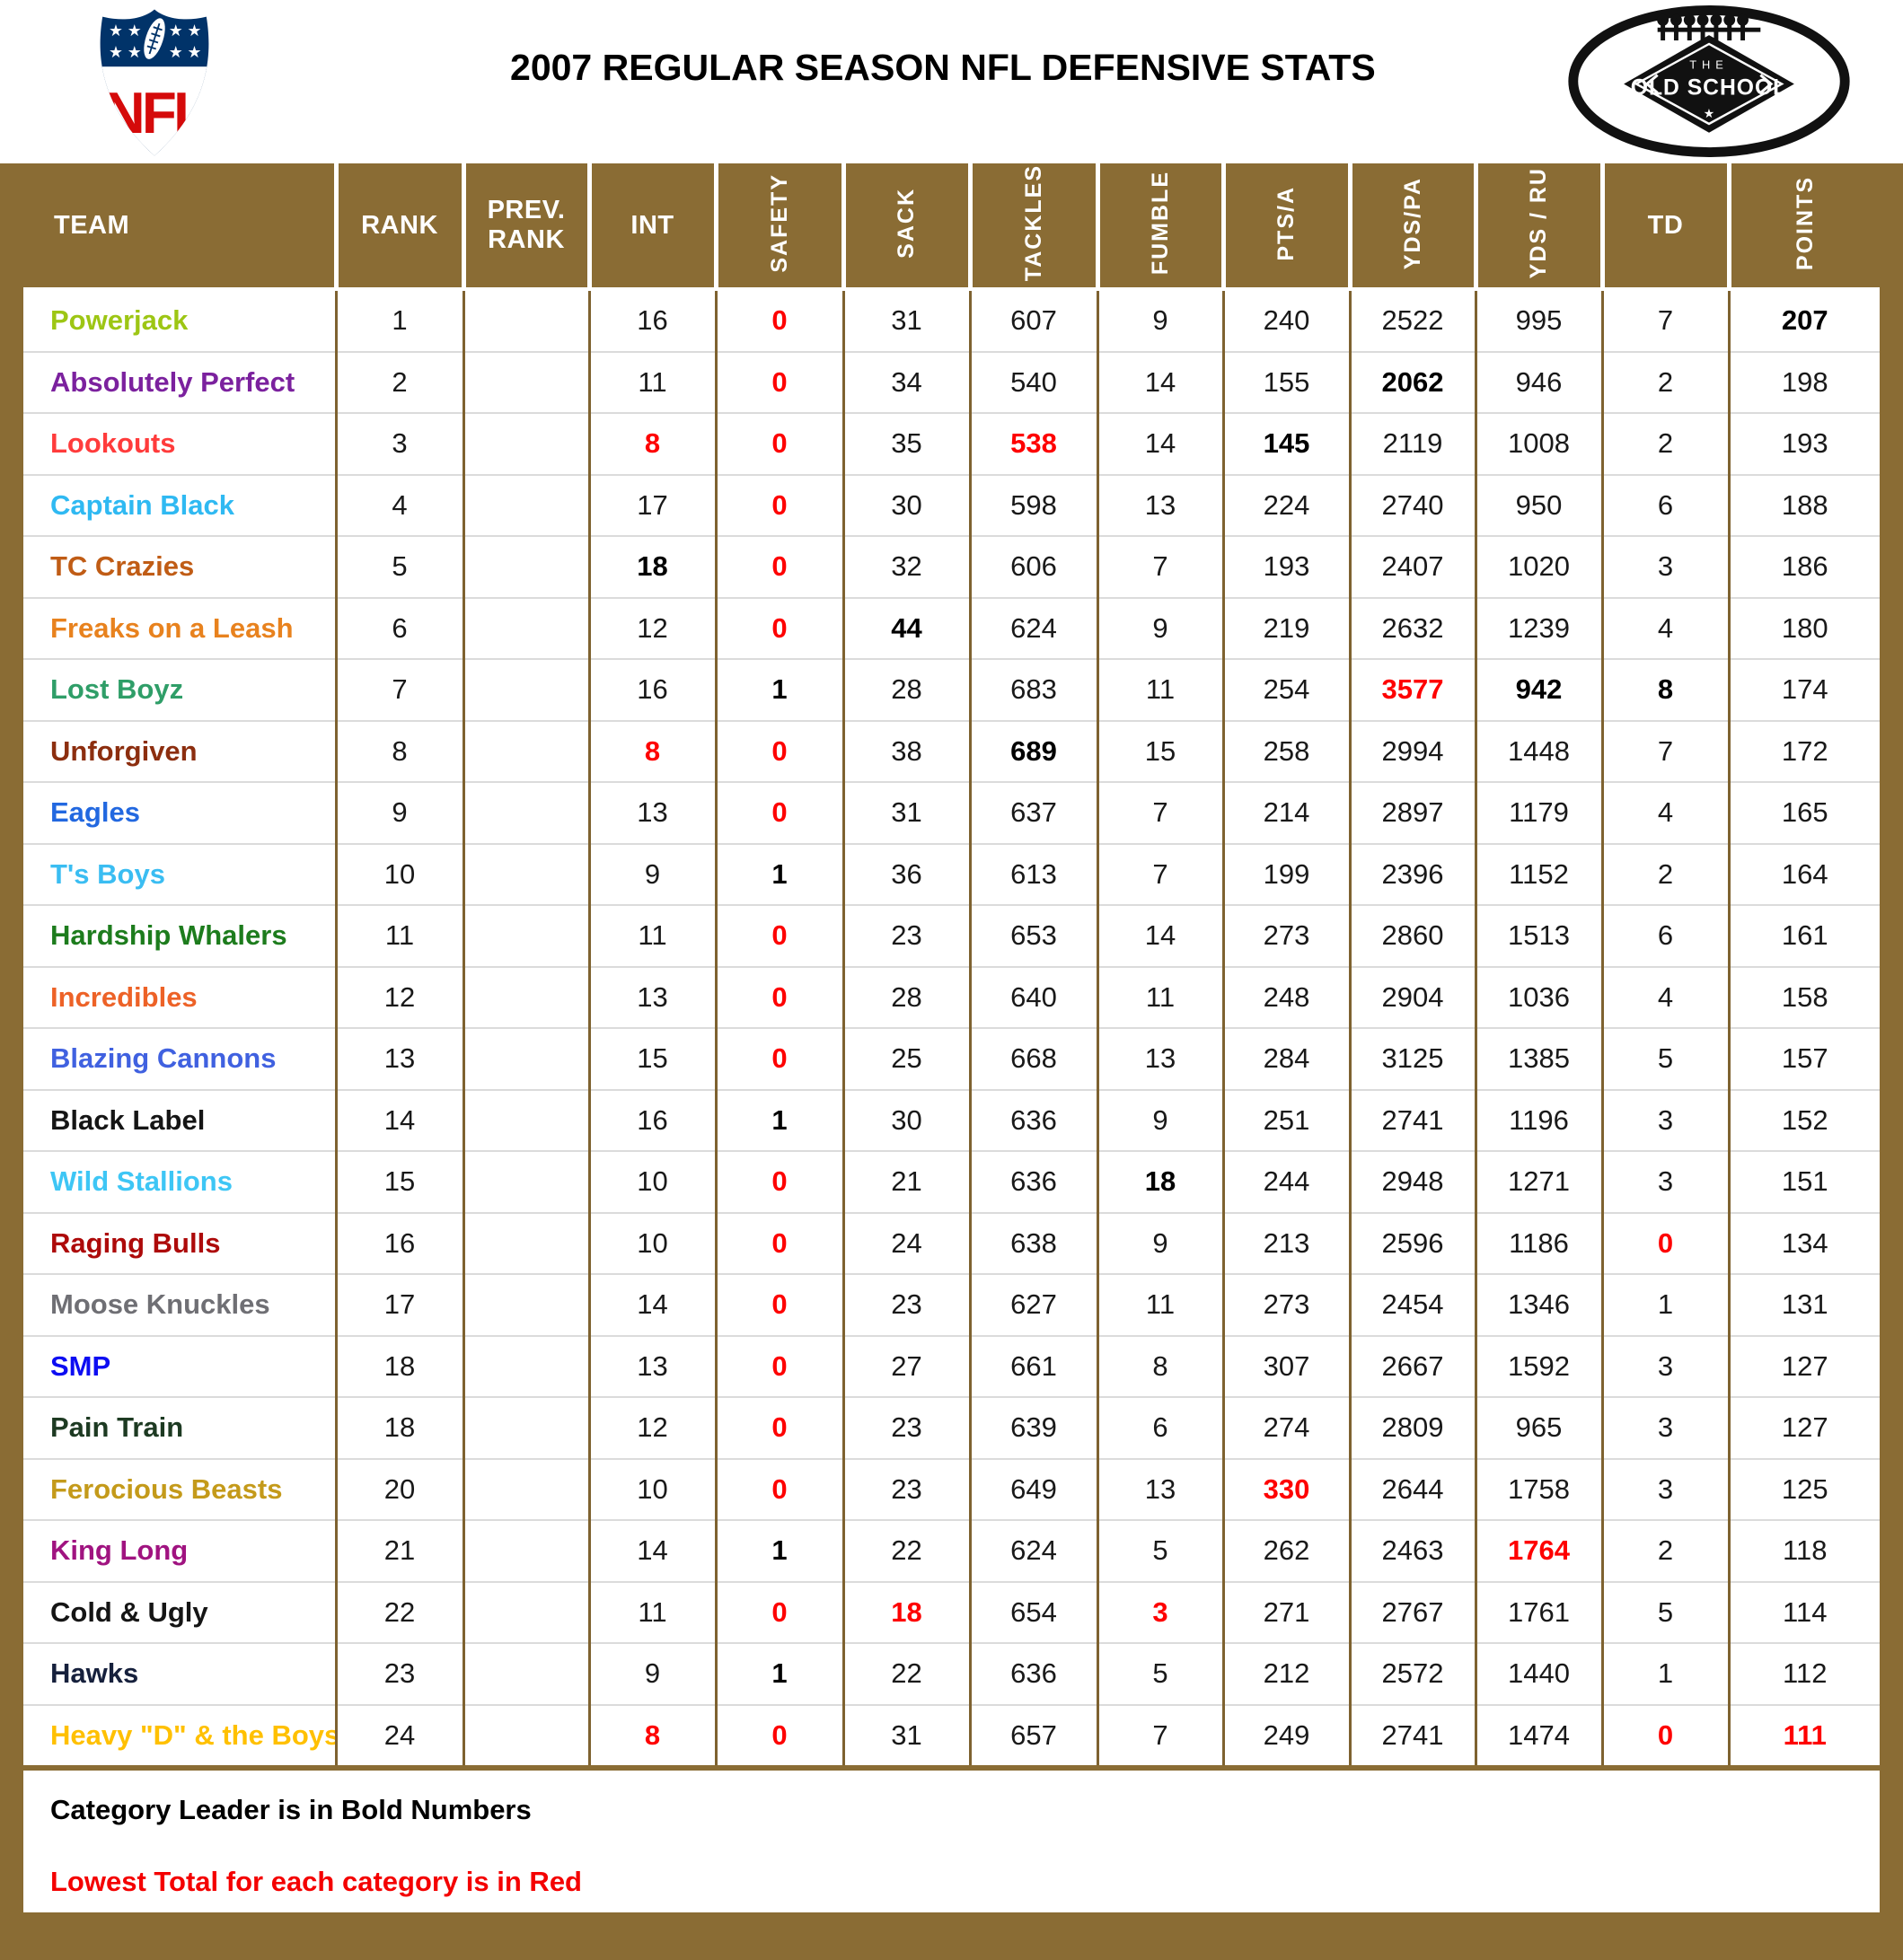 This screenshot has width=1903, height=1960. What do you see at coordinates (1032, 1058) in the screenshot?
I see `stat-tackles: 668` at bounding box center [1032, 1058].